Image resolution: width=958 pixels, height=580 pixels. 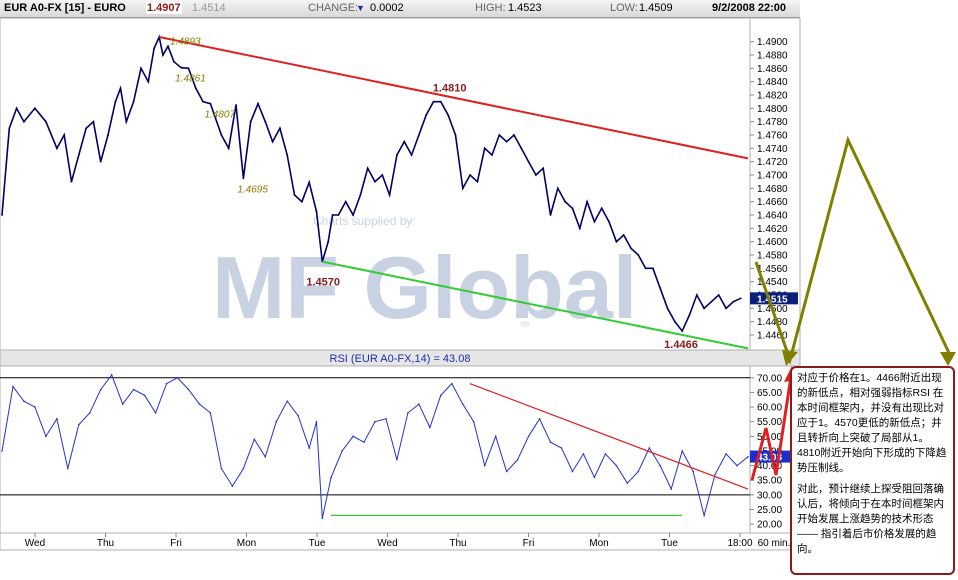 What do you see at coordinates (769, 408) in the screenshot?
I see `rsi-y-tick-label: 60.00` at bounding box center [769, 408].